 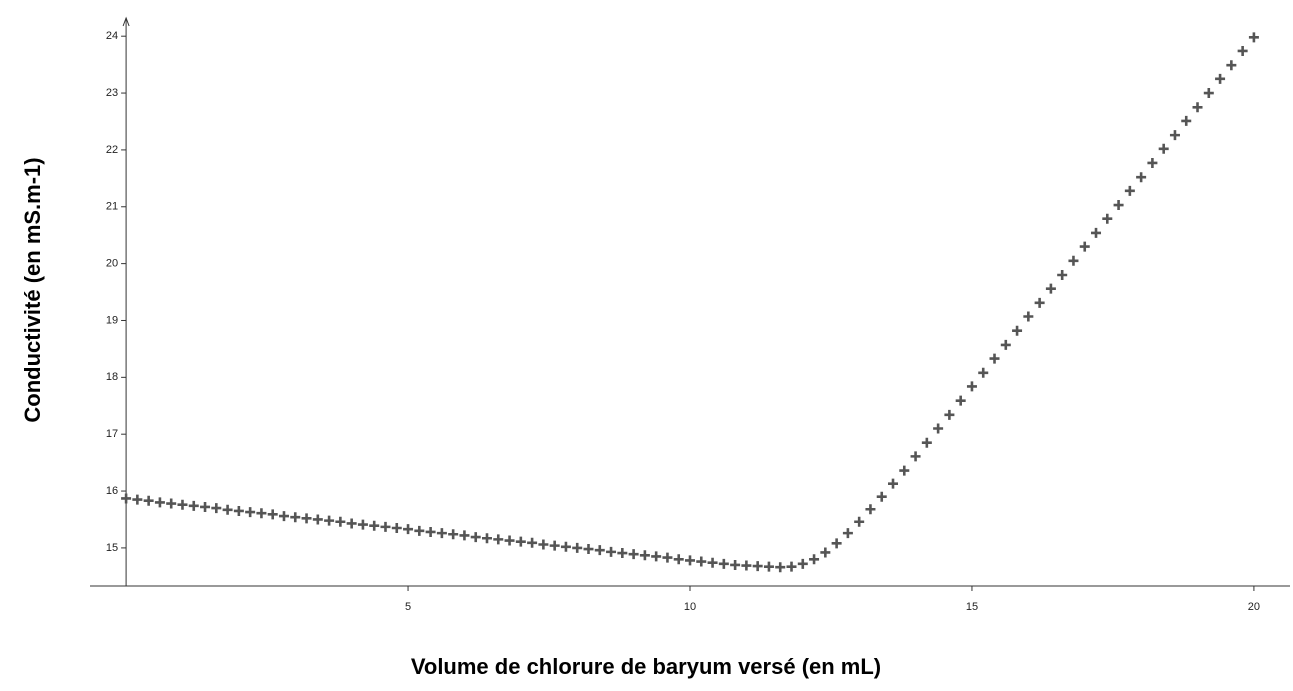 What do you see at coordinates (112, 207) in the screenshot?
I see `y-tick-label: 21` at bounding box center [112, 207].